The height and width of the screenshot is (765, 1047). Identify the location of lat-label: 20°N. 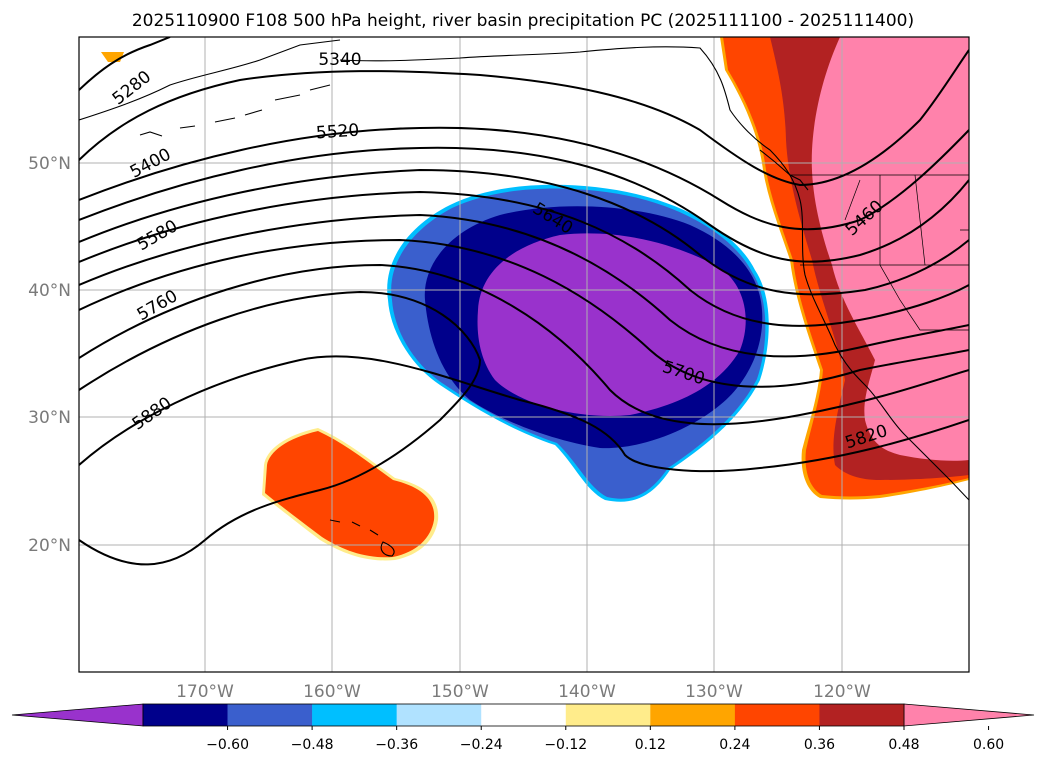
(49, 546).